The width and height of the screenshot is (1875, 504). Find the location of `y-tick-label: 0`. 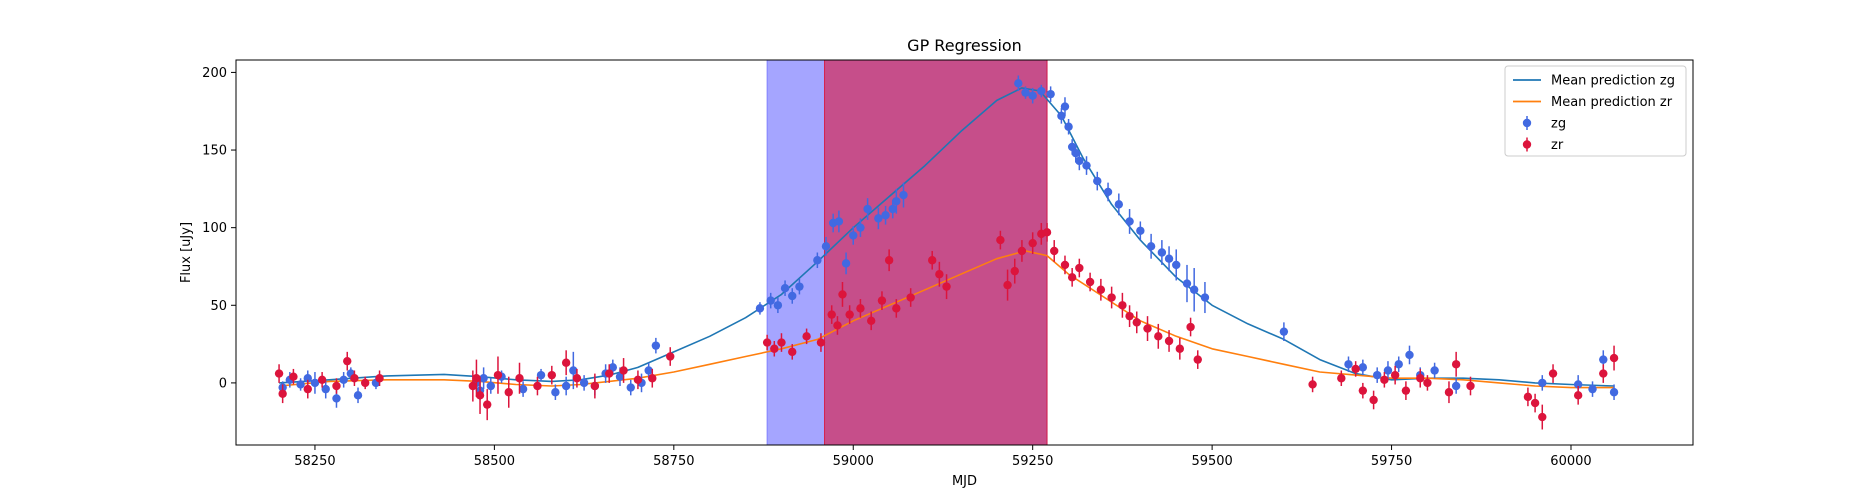

y-tick-label: 0 is located at coordinates (223, 383).